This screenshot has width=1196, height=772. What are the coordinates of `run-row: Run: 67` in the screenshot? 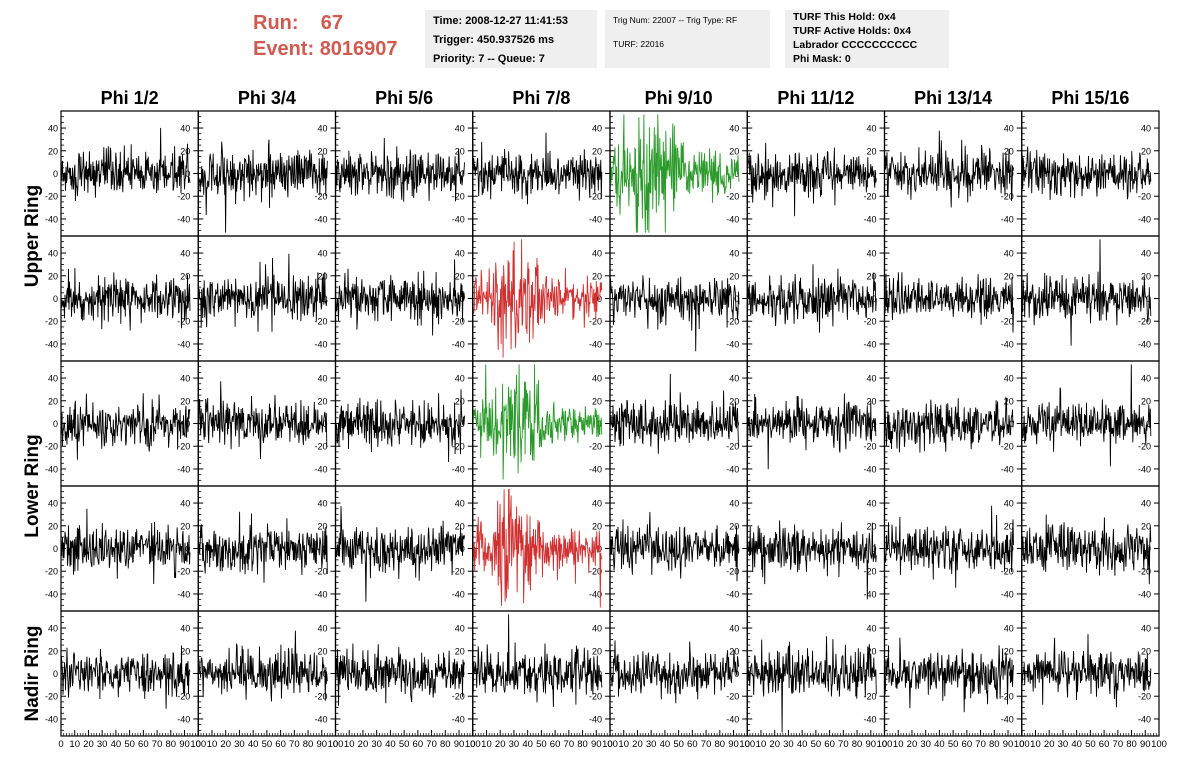 It's located at (325, 23).